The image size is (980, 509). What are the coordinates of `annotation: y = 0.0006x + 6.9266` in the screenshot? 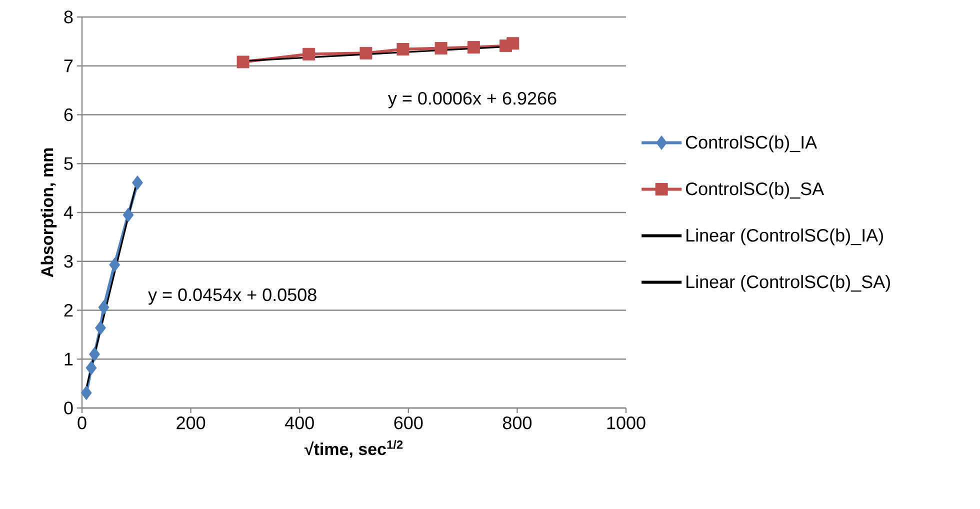 It's located at (472, 100).